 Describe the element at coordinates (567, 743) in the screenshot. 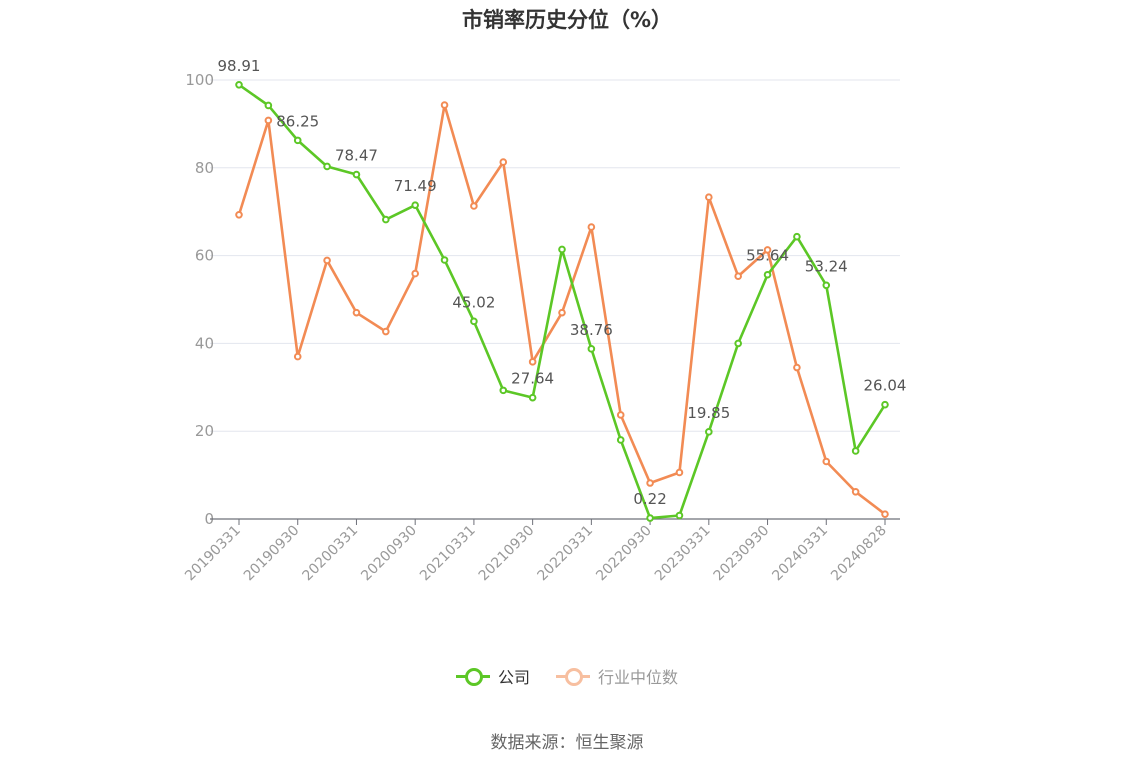

I see `source-note: 数据来源：恒生聚源` at that location.